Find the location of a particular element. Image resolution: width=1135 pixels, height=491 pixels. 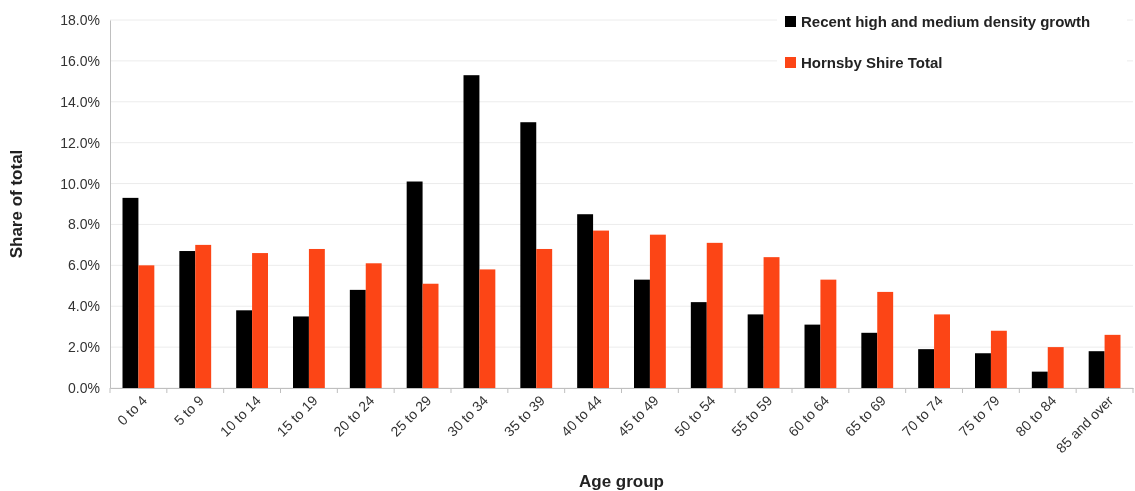

x-tick-label: 65 to 69 is located at coordinates (865, 416).